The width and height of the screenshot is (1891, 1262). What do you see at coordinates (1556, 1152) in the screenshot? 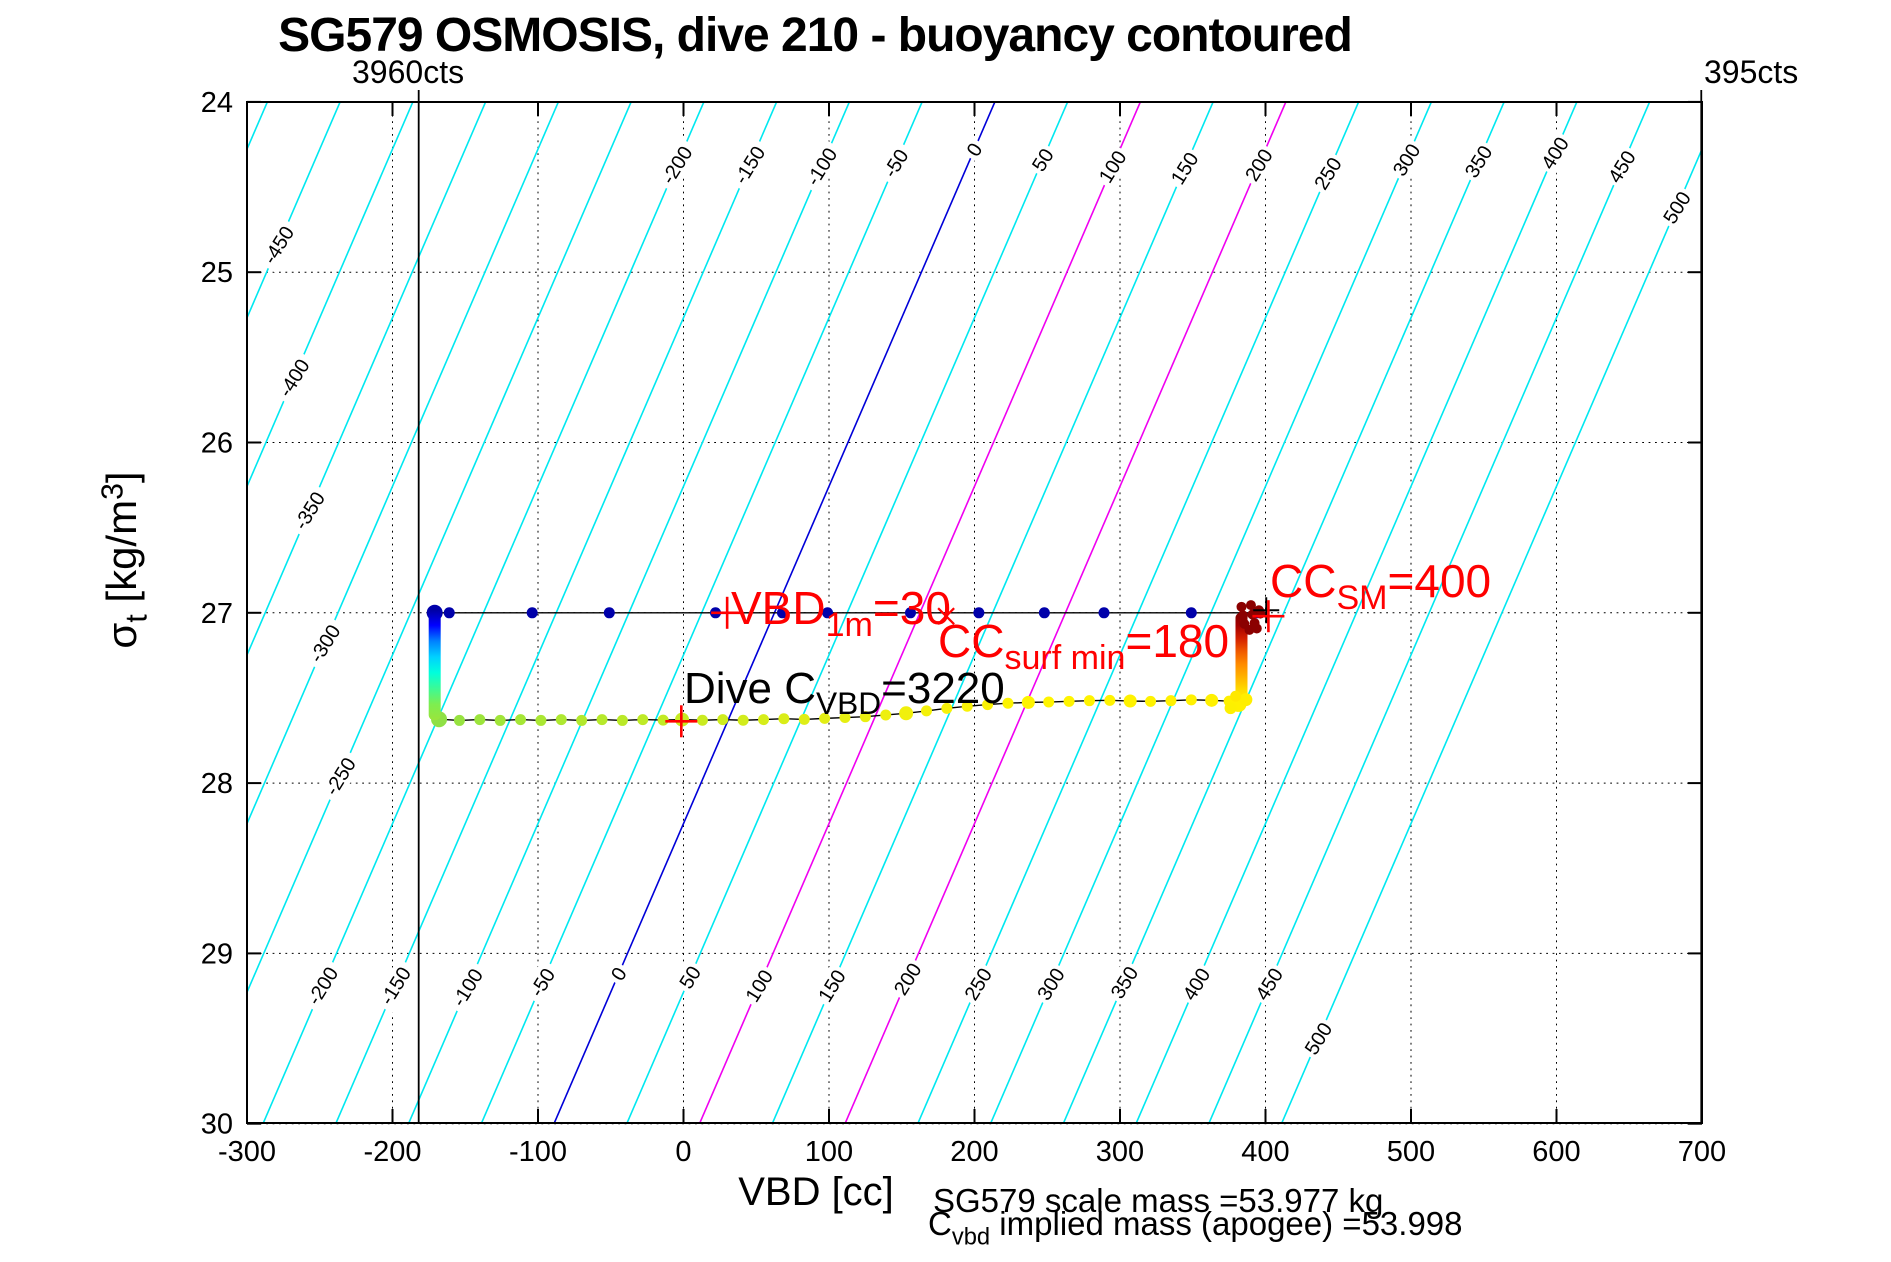
I see `svg-text: 600` at bounding box center [1556, 1152].